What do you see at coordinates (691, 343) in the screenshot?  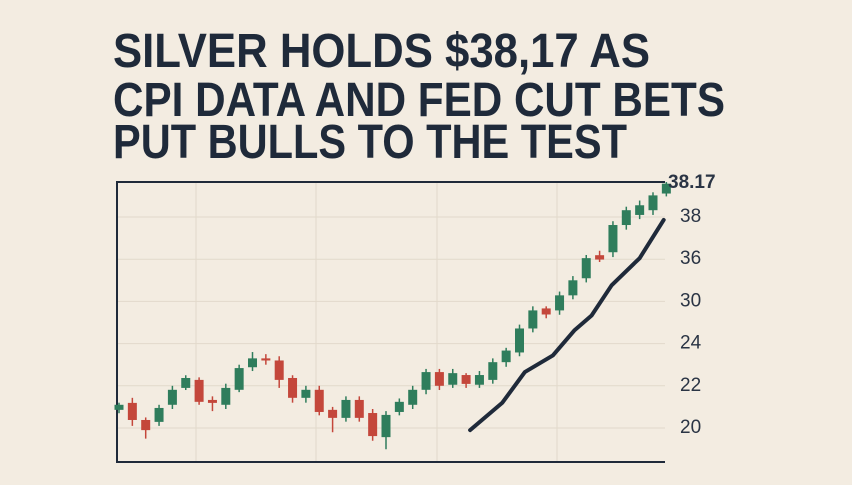 I see `y-tick-label: 24` at bounding box center [691, 343].